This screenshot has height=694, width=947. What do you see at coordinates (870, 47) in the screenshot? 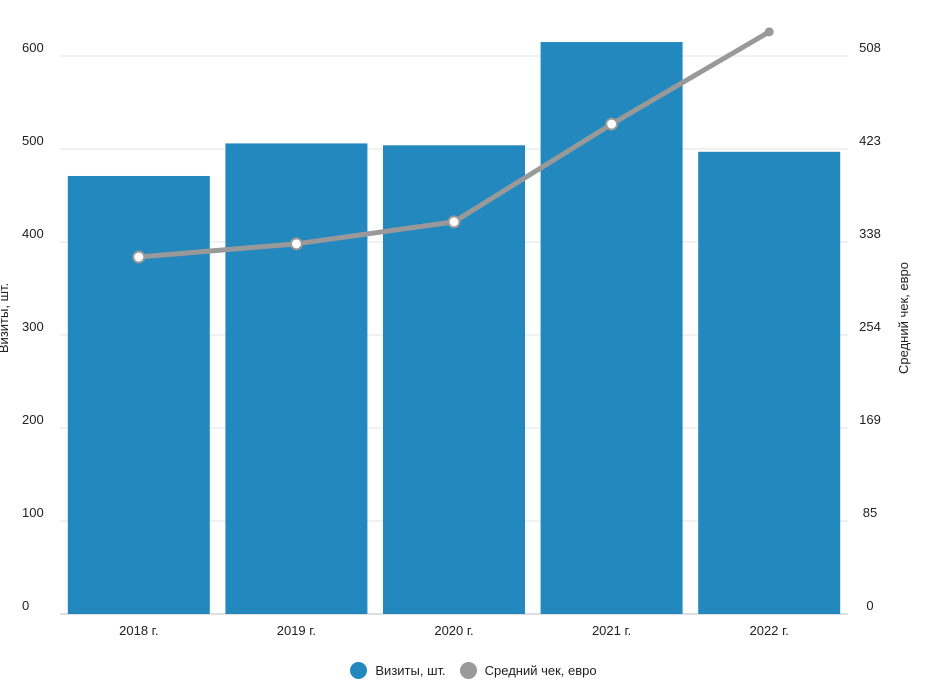
I see `y-right-tick-label: 508` at bounding box center [870, 47].